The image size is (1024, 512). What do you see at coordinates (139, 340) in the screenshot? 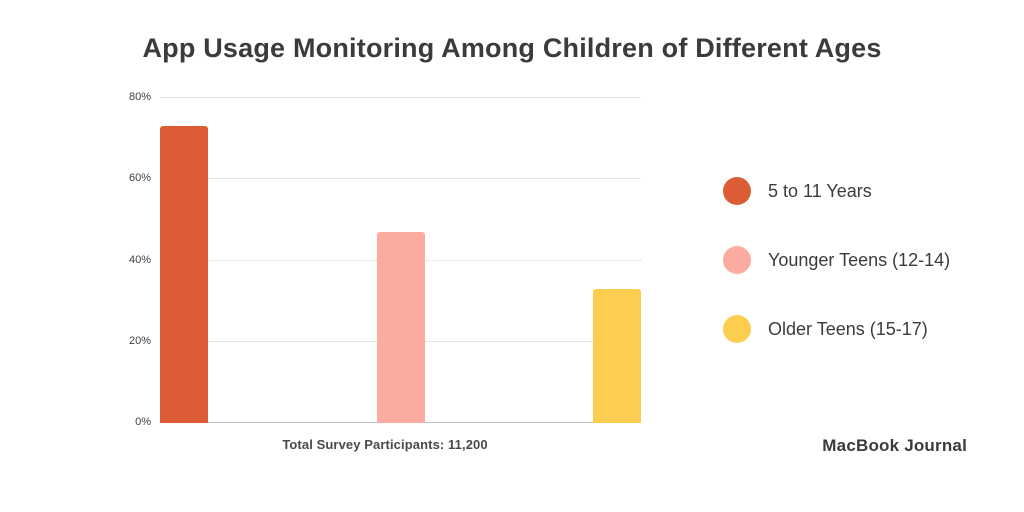
I see `y-tick-label: 20%` at bounding box center [139, 340].